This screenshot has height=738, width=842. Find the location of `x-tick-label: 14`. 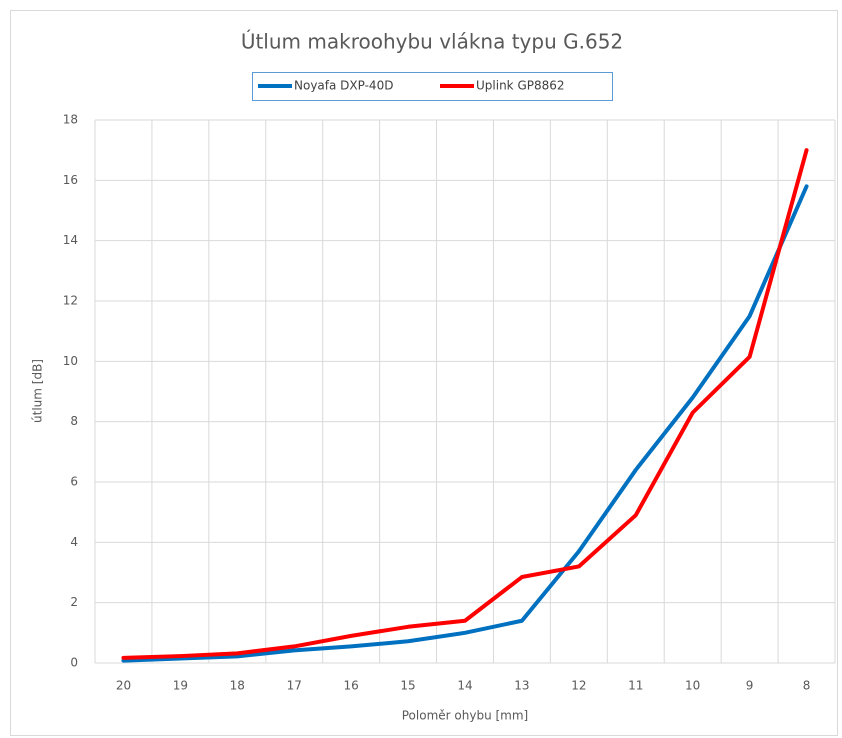

x-tick-label: 14 is located at coordinates (464, 686).